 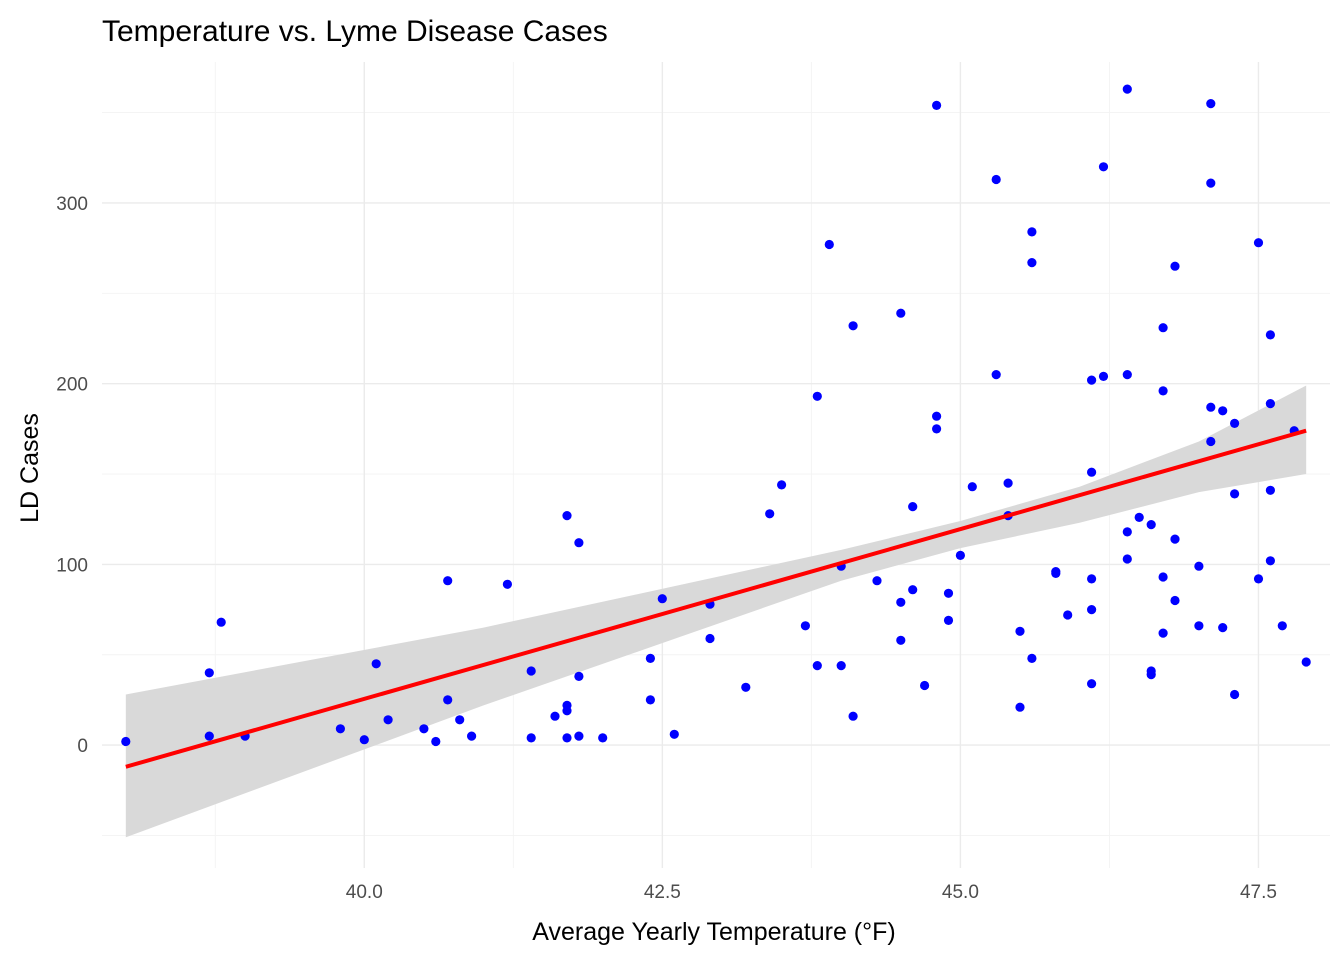 I want to click on y-tick-label: 0, so click(x=82, y=746).